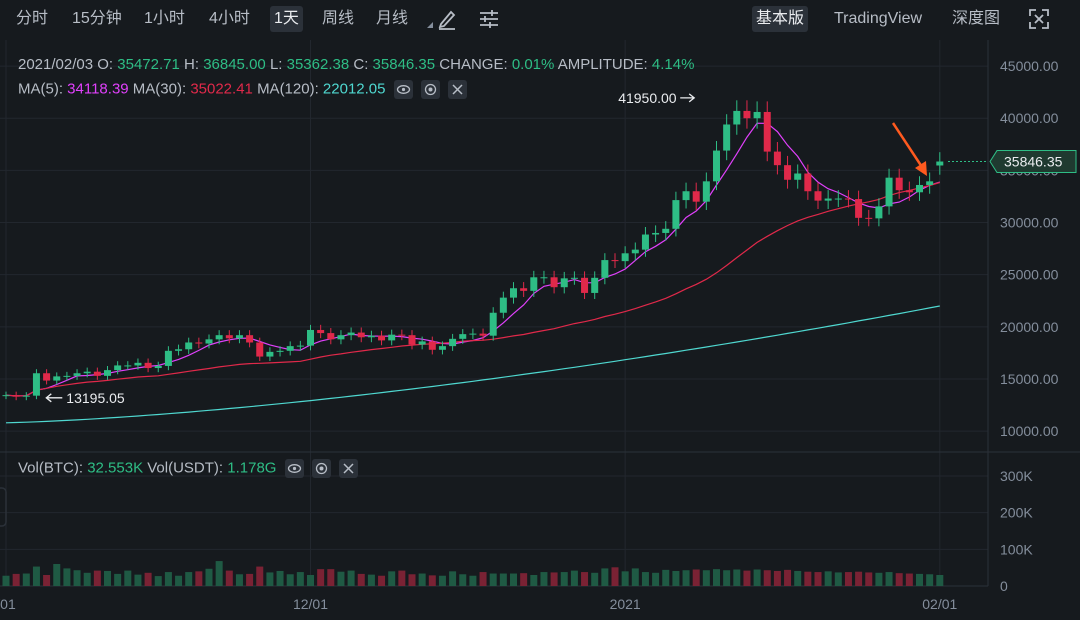  I want to click on interval-tab: 月线, so click(392, 18).